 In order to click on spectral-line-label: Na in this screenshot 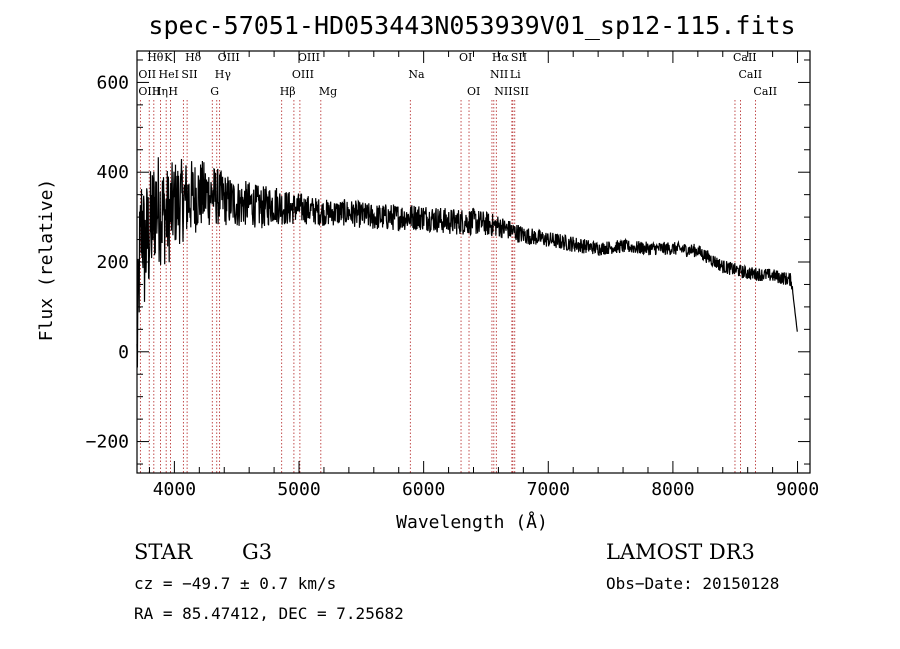, I will do `click(416, 74)`.